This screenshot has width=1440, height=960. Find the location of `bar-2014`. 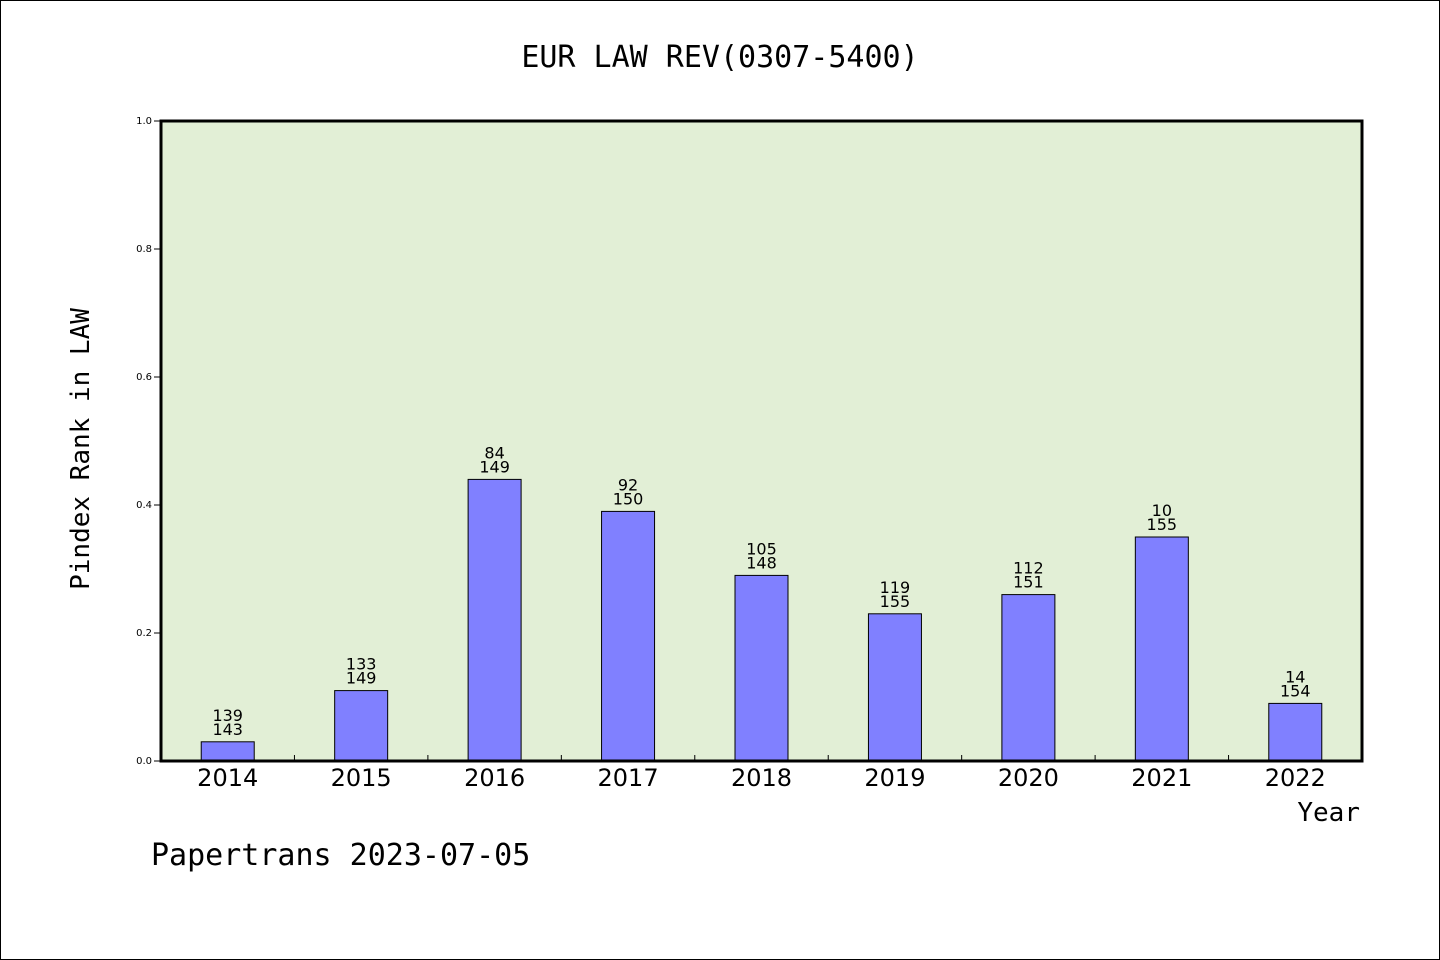

bar-2014 is located at coordinates (227, 751).